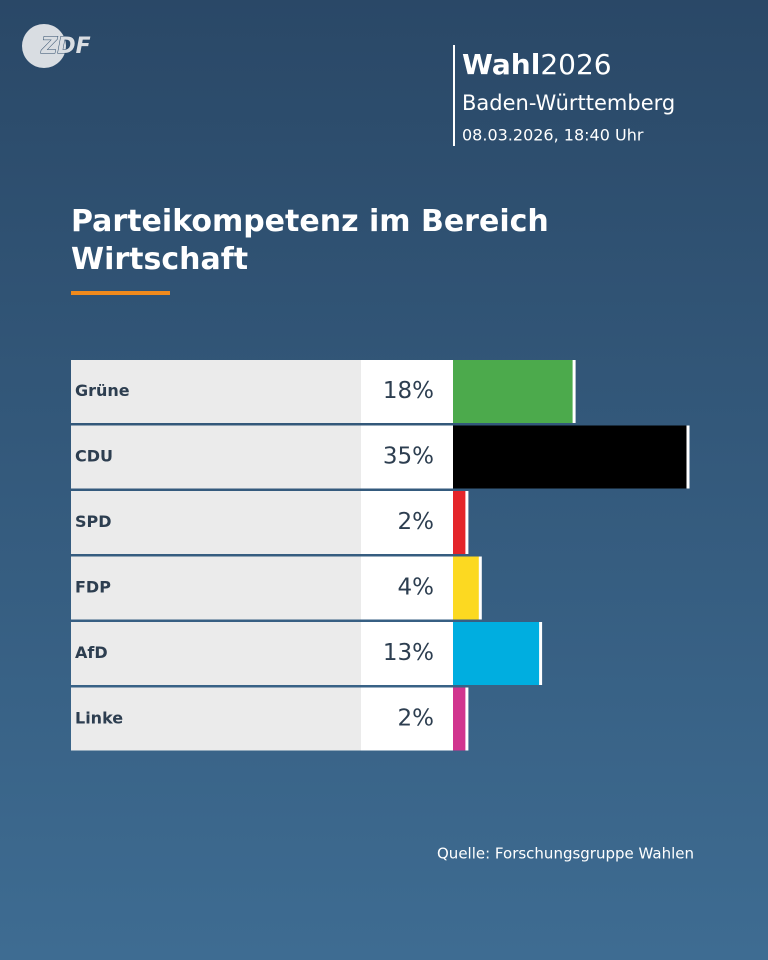  I want to click on title-line: Parteikompetenz im Bereich, so click(310, 221).